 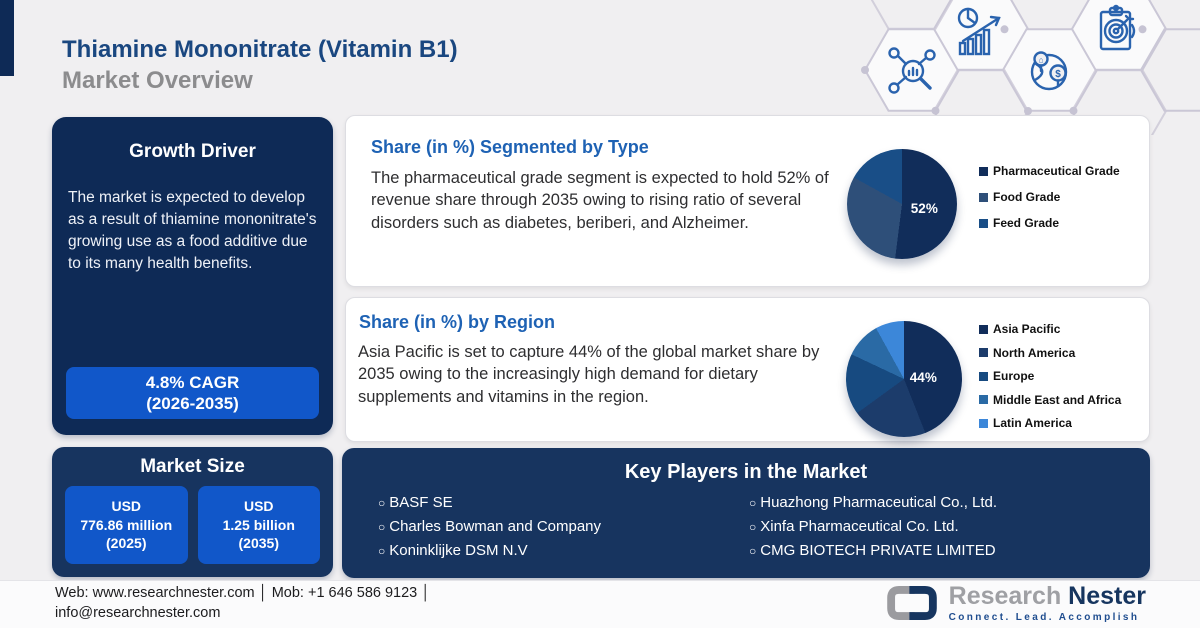 I want to click on legend-item: Latin America, so click(x=1050, y=423).